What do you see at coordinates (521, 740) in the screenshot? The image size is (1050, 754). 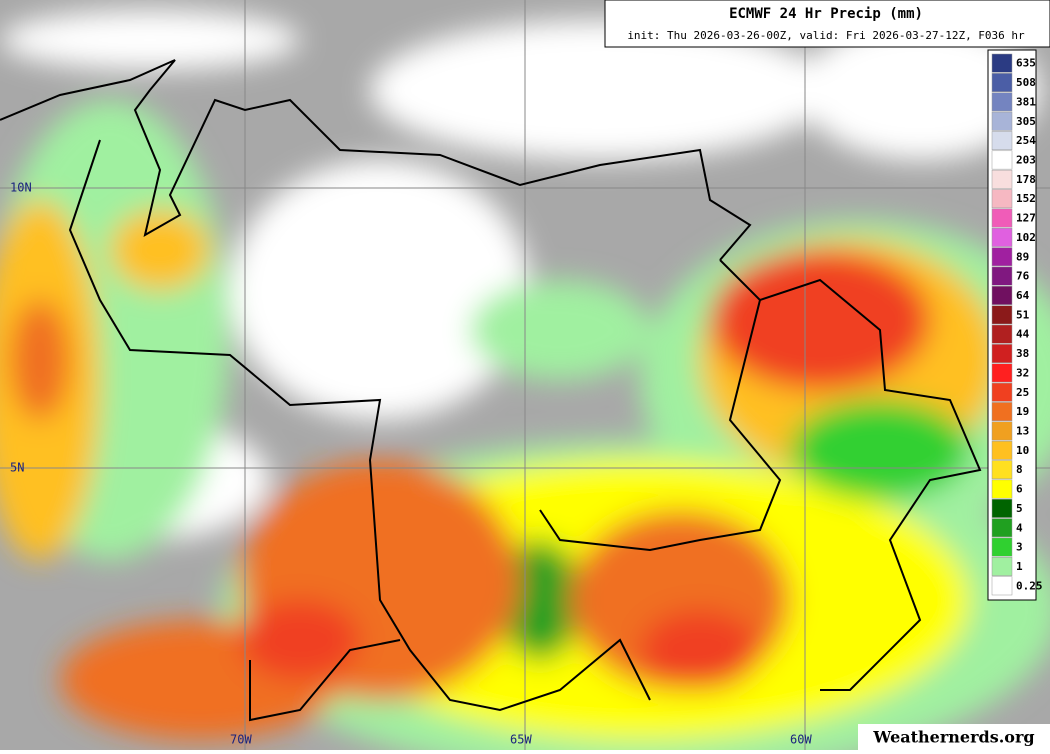 I see `lon-label: 65W` at bounding box center [521, 740].